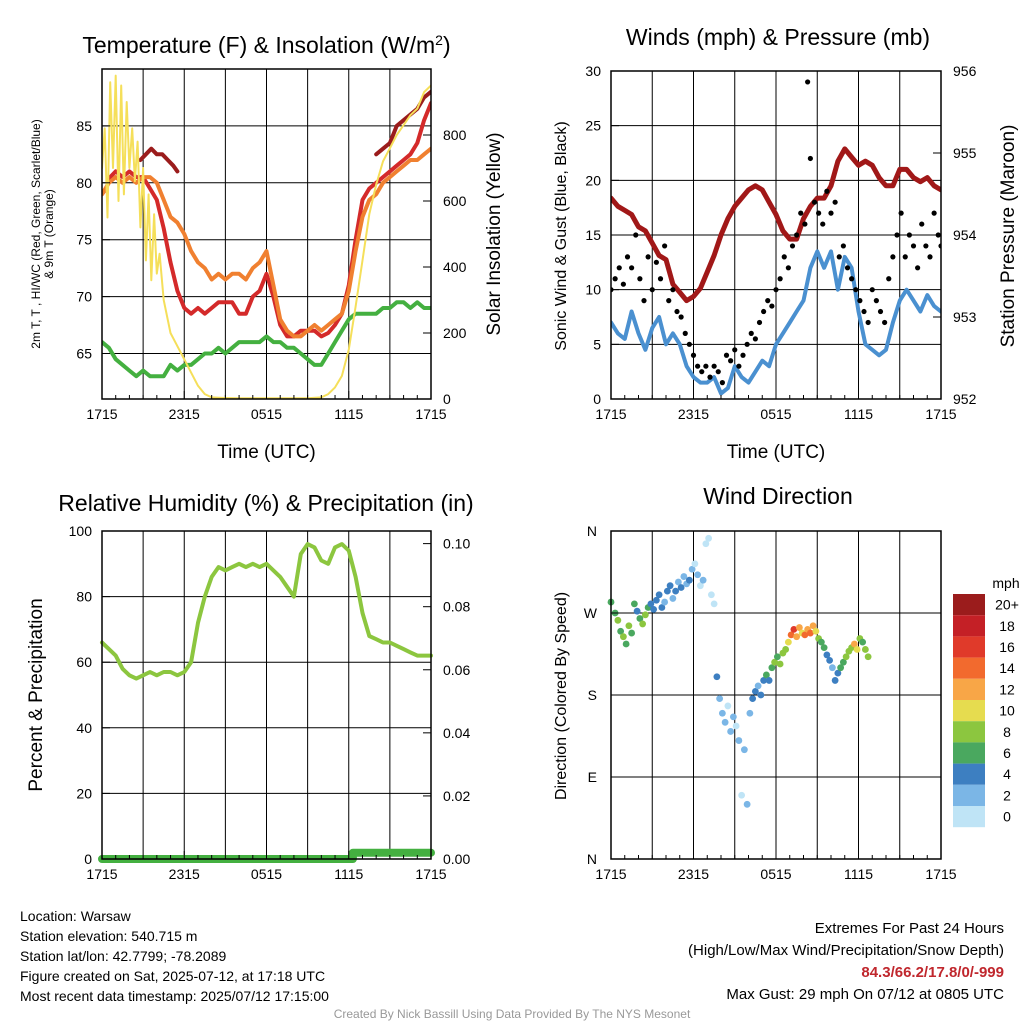  What do you see at coordinates (593, 290) in the screenshot?
I see `y-tick-label: 10` at bounding box center [593, 290].